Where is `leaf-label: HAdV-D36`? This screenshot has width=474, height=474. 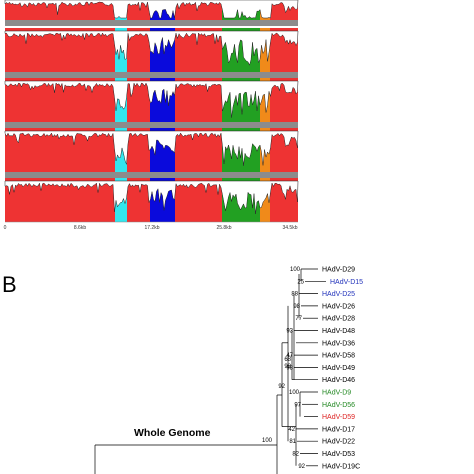
leaf-label: HAdV-D36 is located at coordinates (338, 343).